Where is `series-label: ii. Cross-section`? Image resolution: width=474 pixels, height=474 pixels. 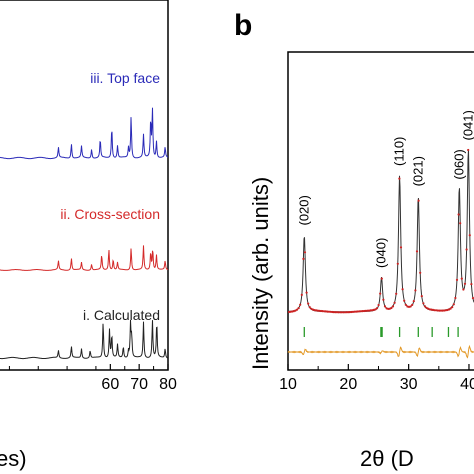 series-label: ii. Cross-section is located at coordinates (110, 214).